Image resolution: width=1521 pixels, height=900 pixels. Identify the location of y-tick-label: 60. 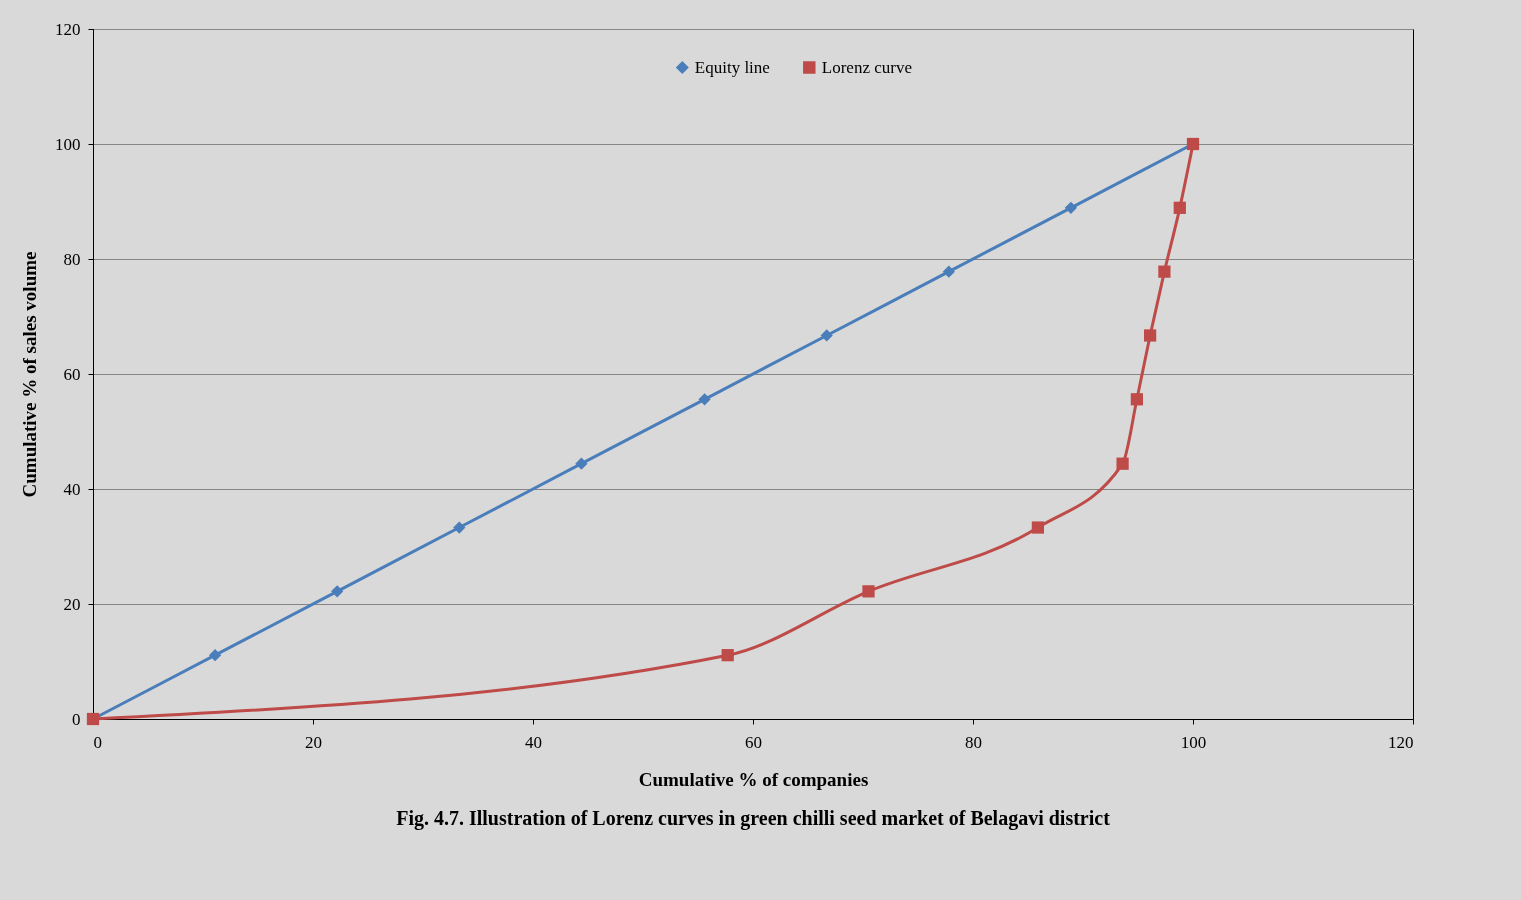
(72, 374).